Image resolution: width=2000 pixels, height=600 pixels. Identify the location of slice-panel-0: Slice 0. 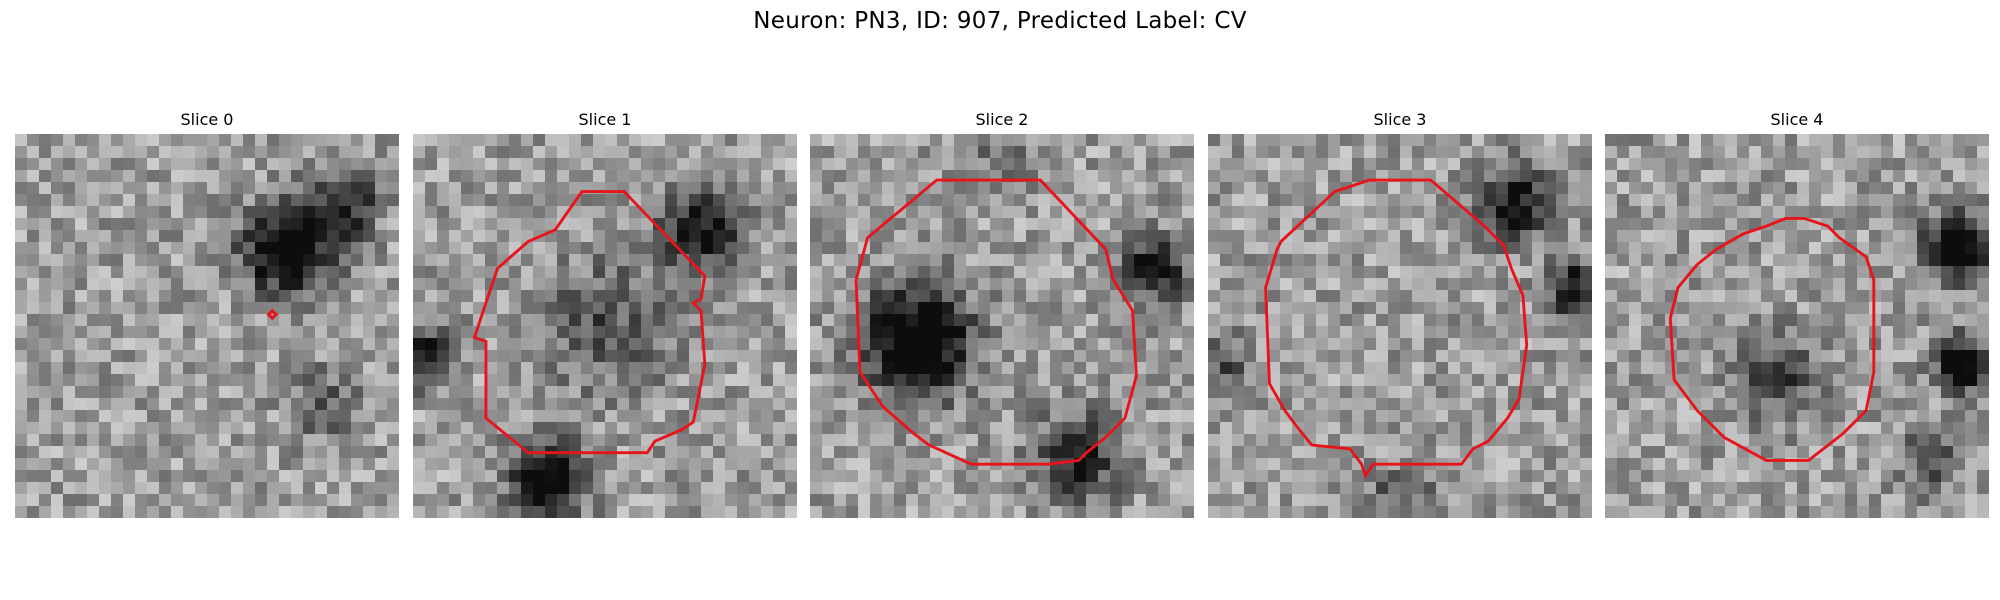
(207, 314).